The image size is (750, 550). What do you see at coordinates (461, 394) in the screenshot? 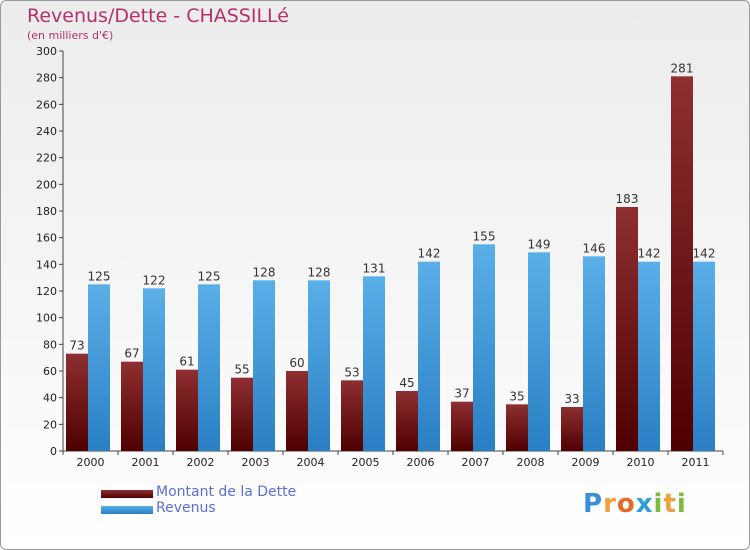
I see `data-label-debt: 37` at bounding box center [461, 394].